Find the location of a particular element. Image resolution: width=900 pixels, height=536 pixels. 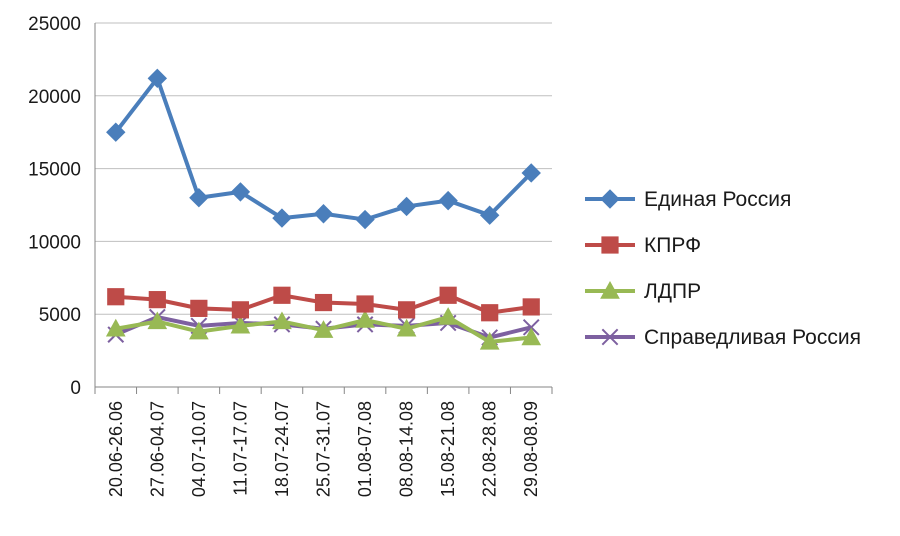

x-tick-label: 11.07-17.07 is located at coordinates (240, 448).